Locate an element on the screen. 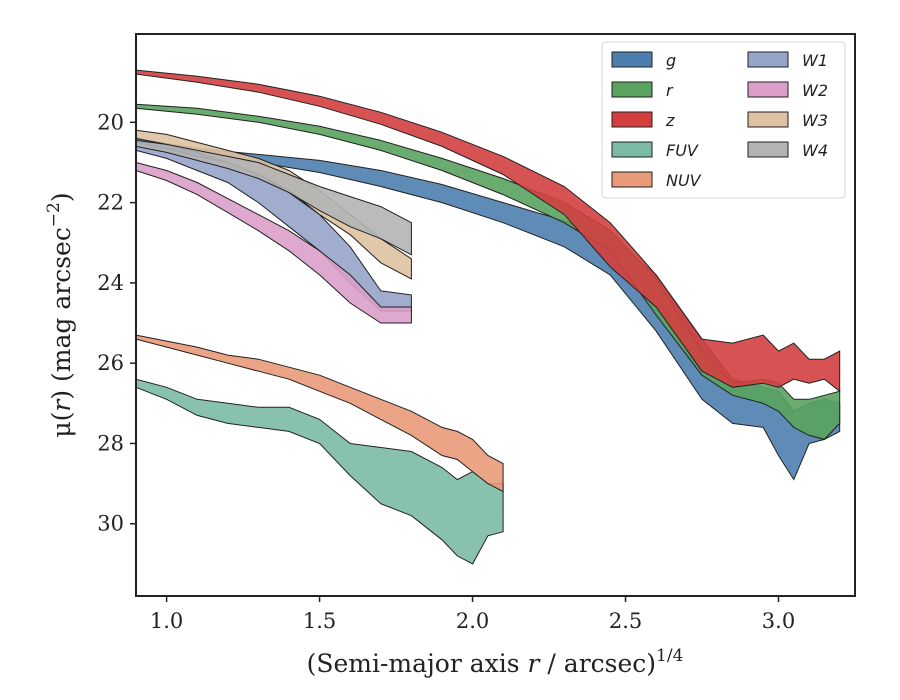  band-fuv is located at coordinates (319, 471).